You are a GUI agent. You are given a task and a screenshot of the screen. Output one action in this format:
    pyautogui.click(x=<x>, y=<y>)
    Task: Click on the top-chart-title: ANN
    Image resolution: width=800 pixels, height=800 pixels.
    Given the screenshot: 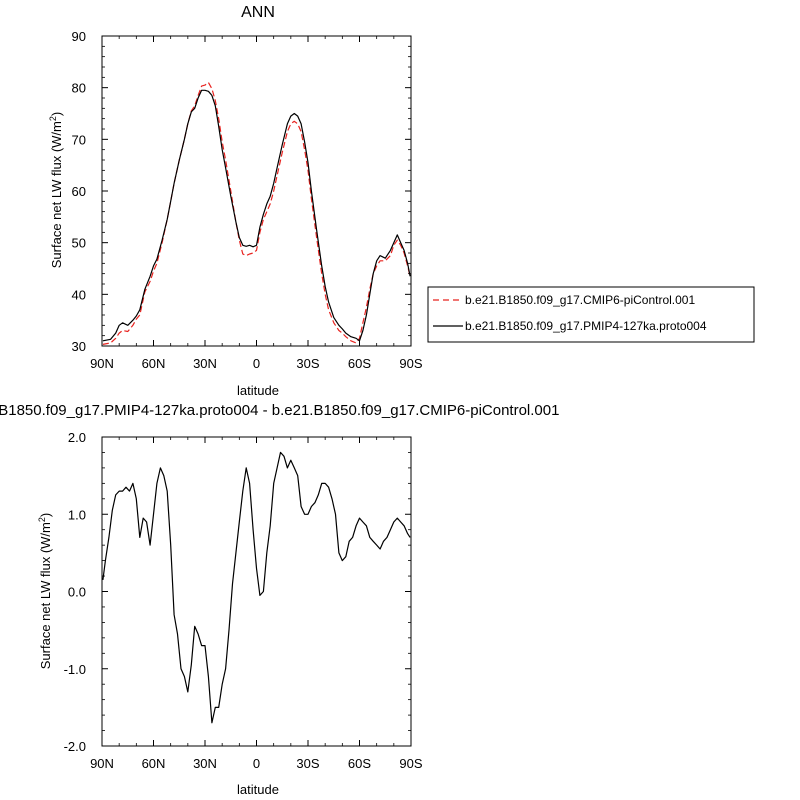 What is the action you would take?
    pyautogui.click(x=258, y=12)
    